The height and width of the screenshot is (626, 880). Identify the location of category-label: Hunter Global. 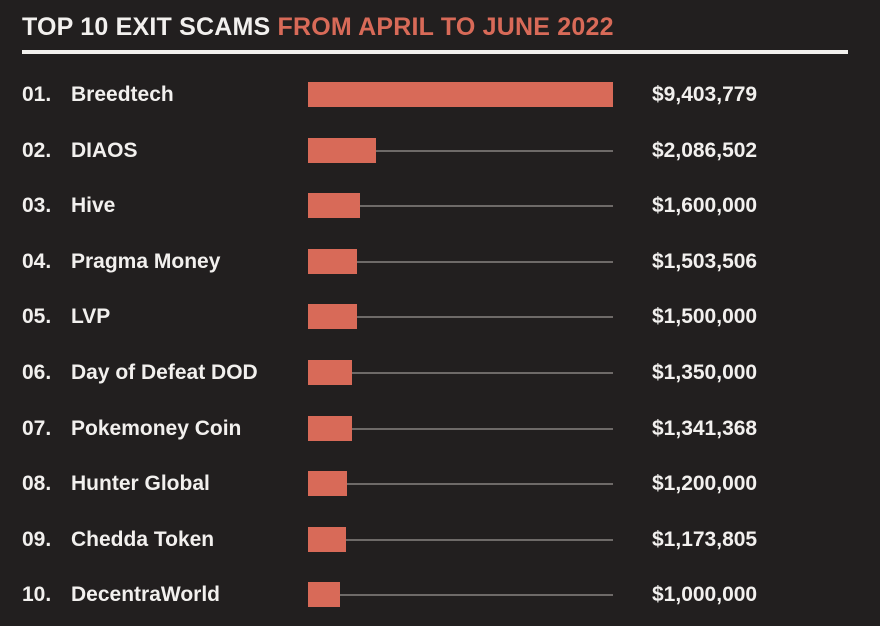
(140, 484).